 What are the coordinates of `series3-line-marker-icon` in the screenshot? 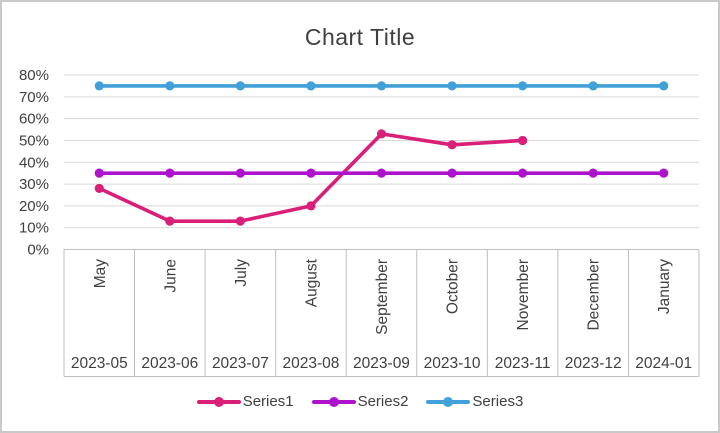 It's located at (448, 401).